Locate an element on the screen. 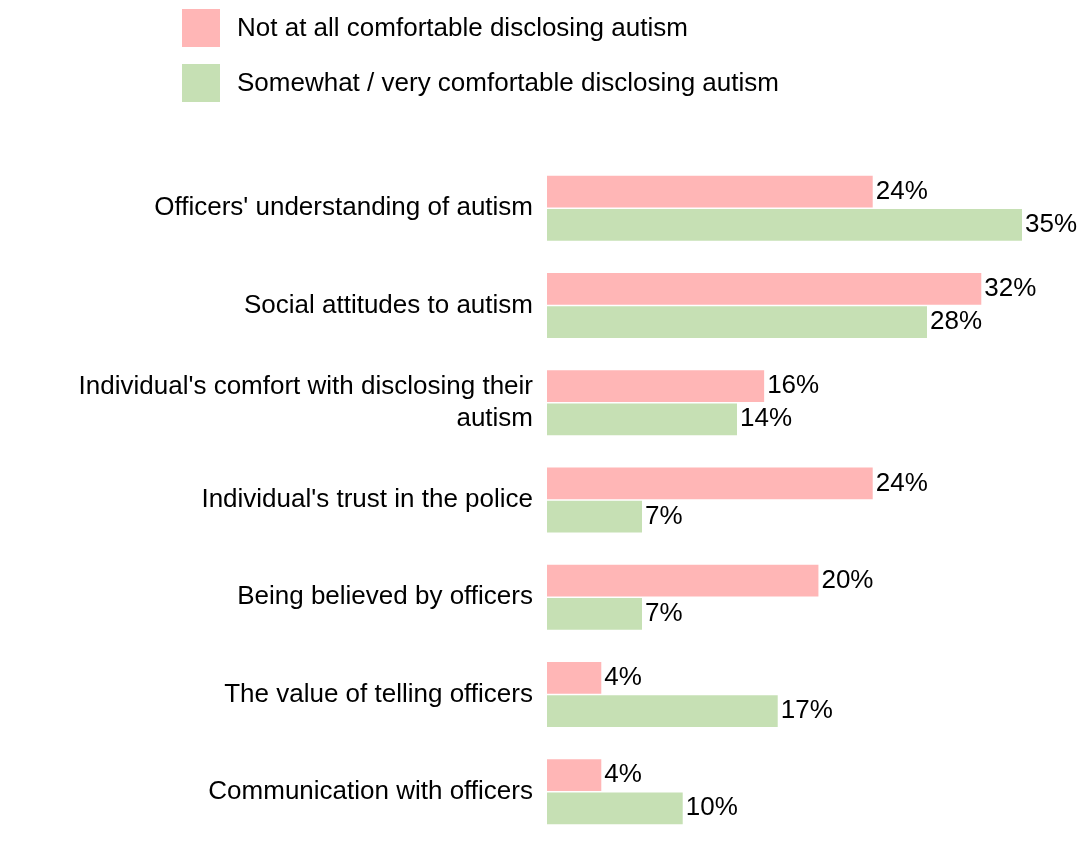 Image resolution: width=1086 pixels, height=862 pixels. legend-label: Somewhat / very comfortable disclosing autism is located at coordinates (508, 82).